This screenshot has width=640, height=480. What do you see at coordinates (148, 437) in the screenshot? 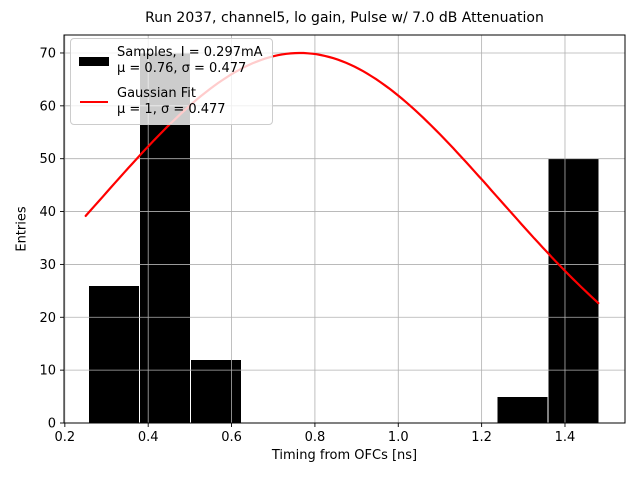
I see `x-tick-label: 0.4` at bounding box center [148, 437].